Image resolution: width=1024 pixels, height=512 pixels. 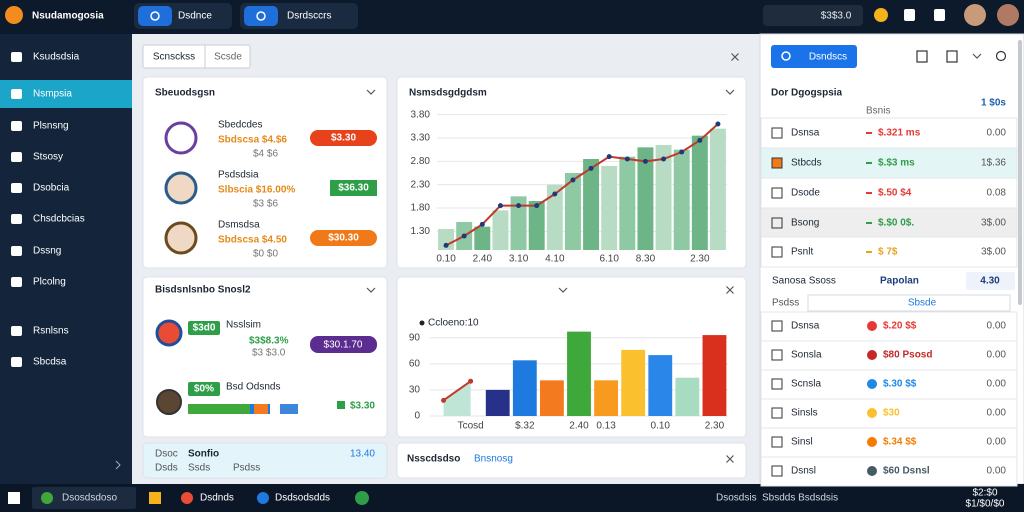 I want to click on sidebar-item: Dssng, so click(x=47, y=251).